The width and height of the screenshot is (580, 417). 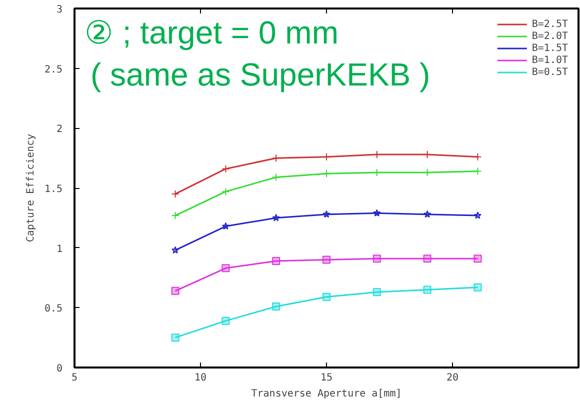 What do you see at coordinates (53, 189) in the screenshot?
I see `y-tick-label: 1.5` at bounding box center [53, 189].